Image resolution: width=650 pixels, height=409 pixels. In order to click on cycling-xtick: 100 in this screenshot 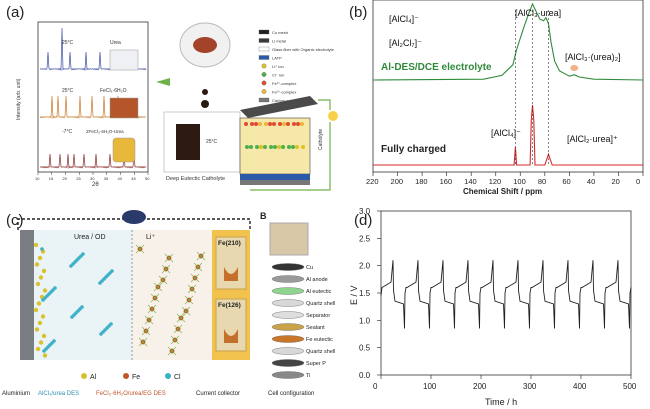, I will do `click(430, 386)`.